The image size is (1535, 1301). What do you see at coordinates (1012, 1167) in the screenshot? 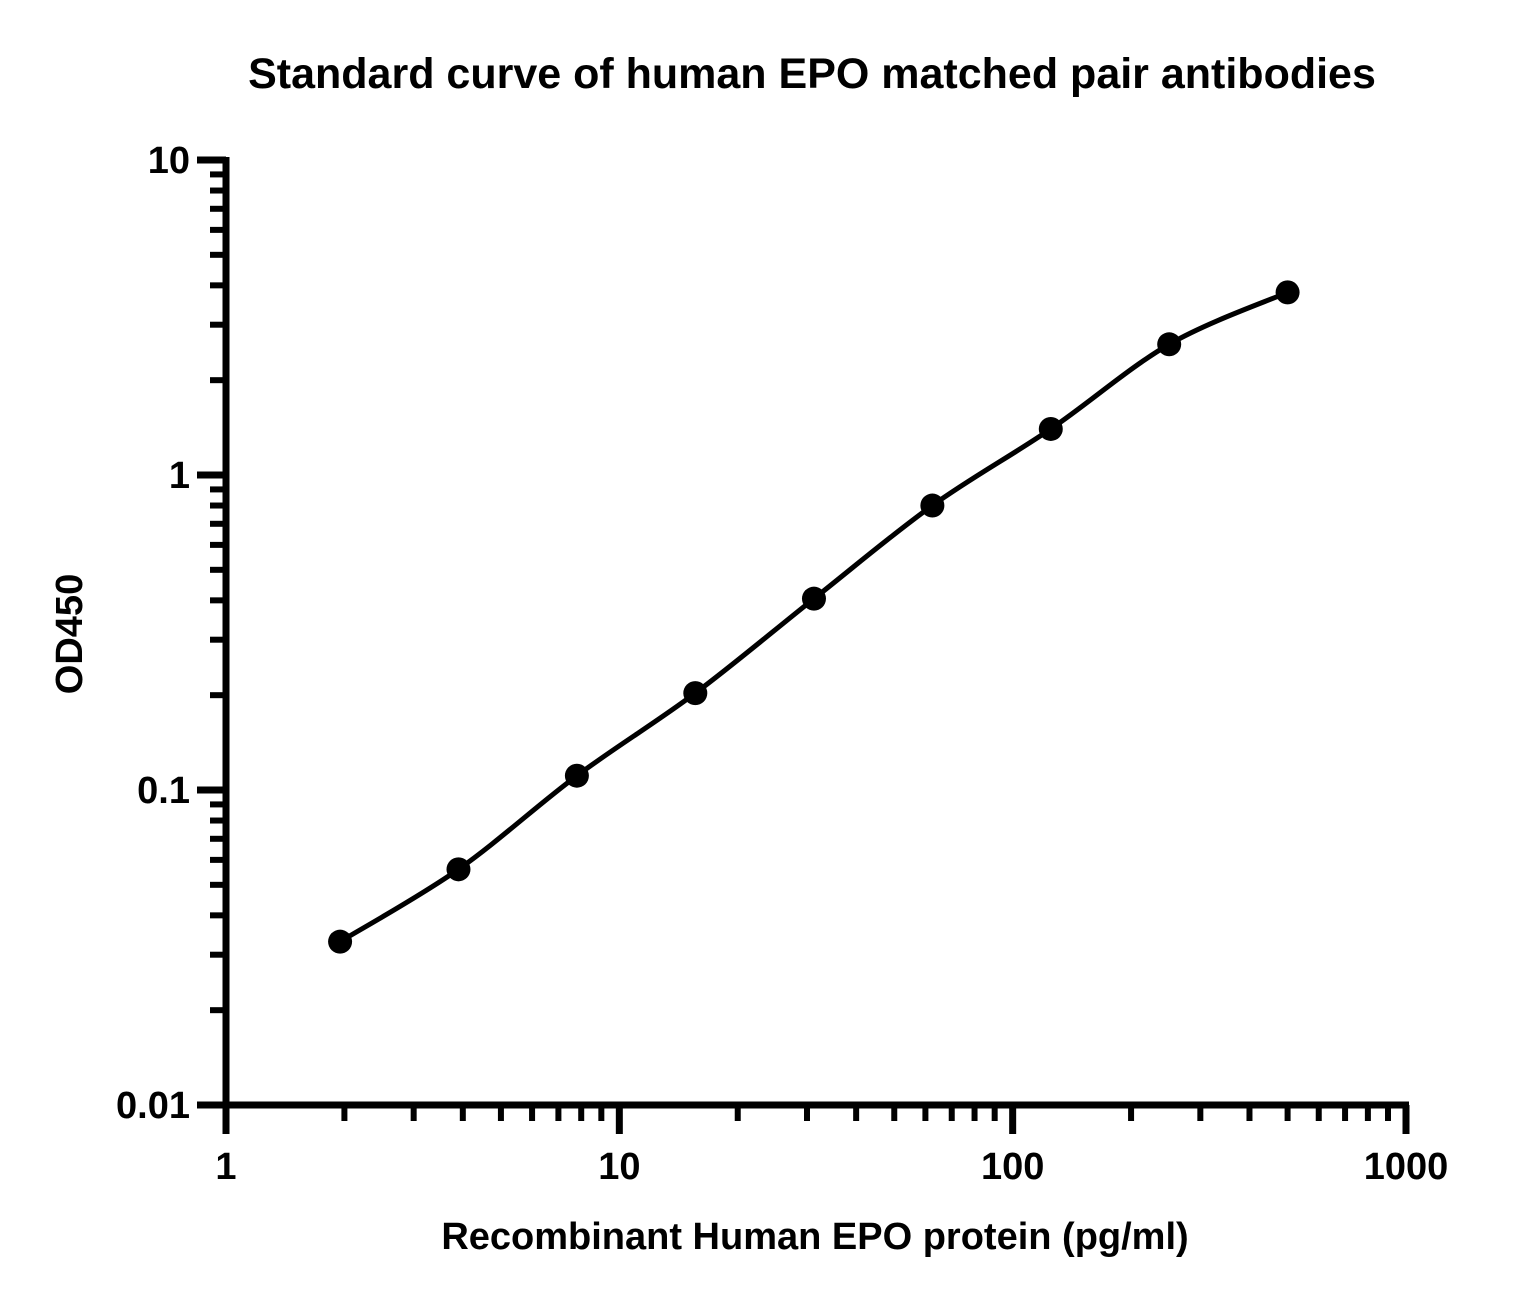
I see `x-tick-label: 100` at bounding box center [1012, 1167].